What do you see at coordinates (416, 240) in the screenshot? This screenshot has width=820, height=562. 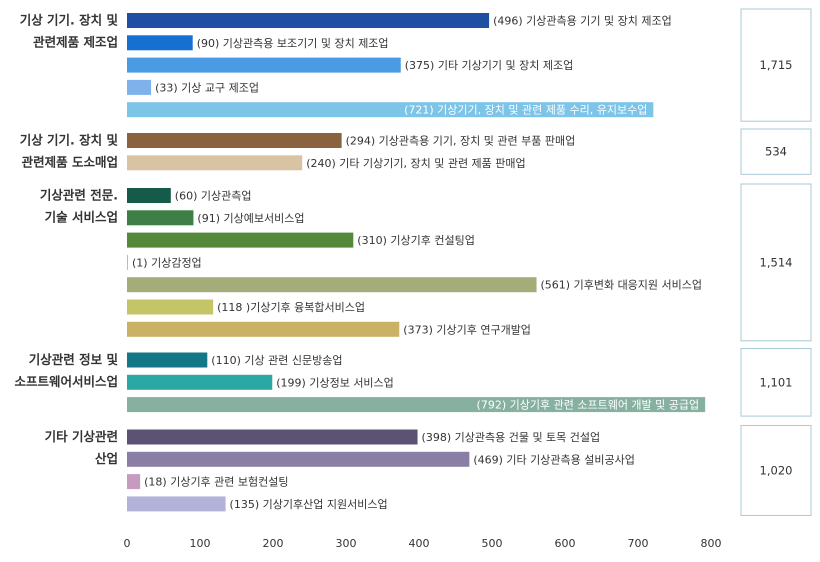 I see `bar-label: (310) 기상기후 컨설팅업` at bounding box center [416, 240].